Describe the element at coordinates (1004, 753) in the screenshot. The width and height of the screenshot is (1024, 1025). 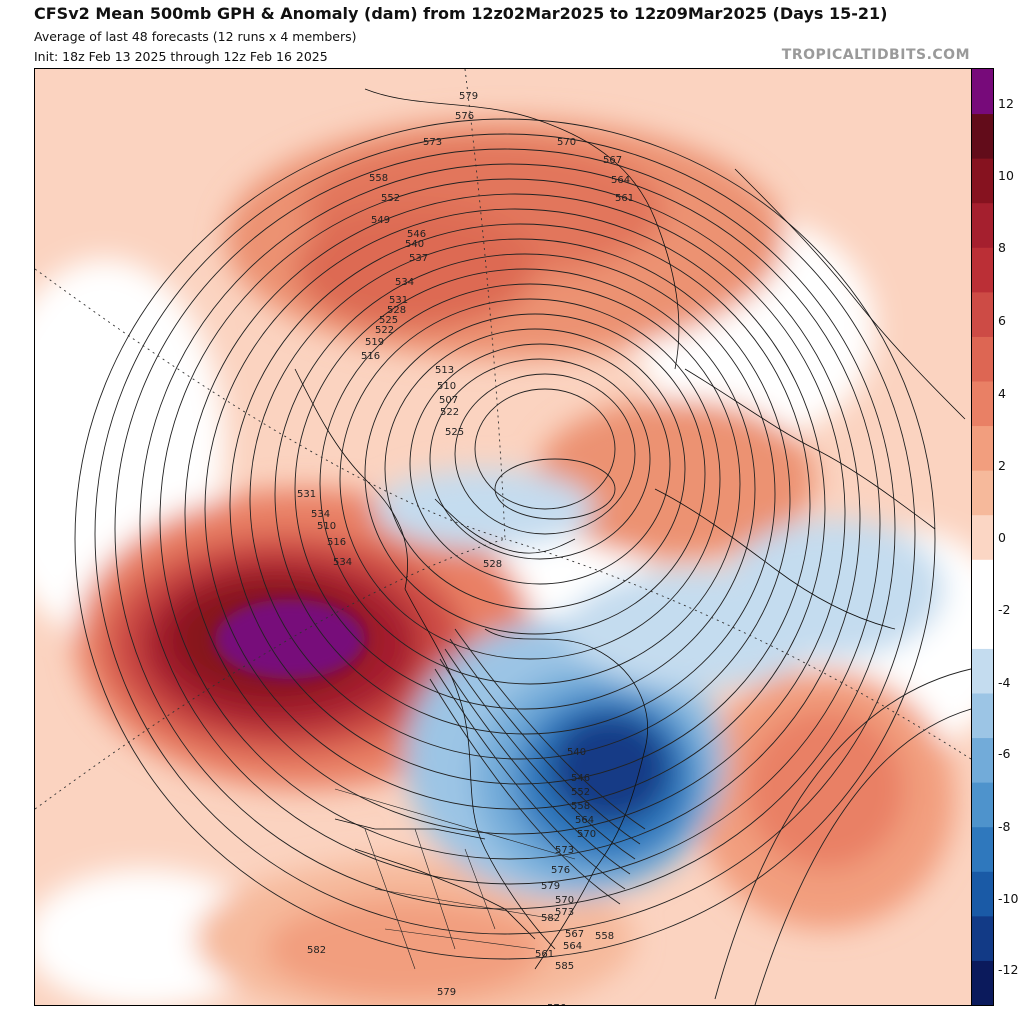
I see `colorbar-label: -6` at that location.